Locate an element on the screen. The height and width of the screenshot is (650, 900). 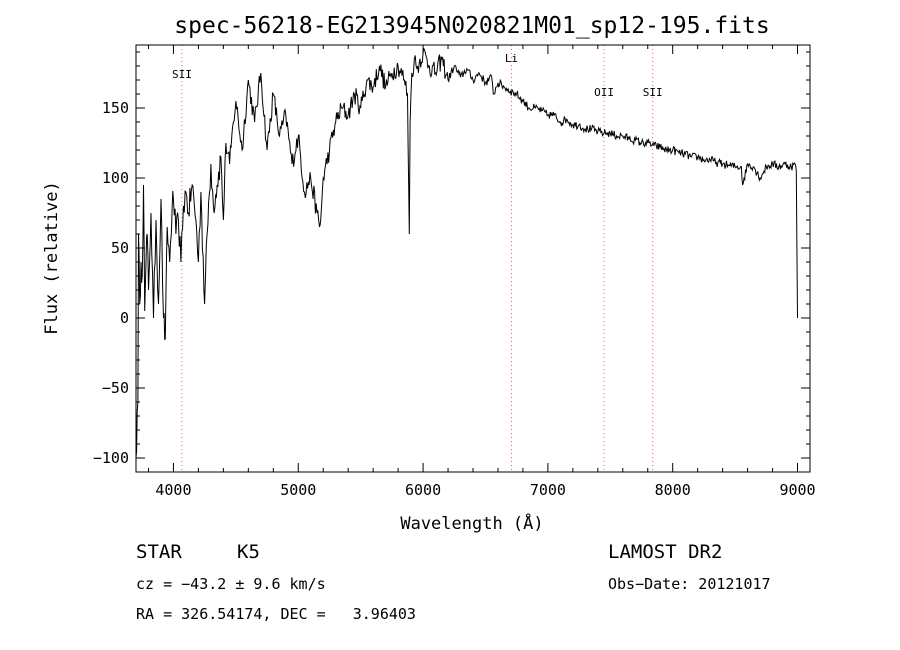
x-tick-label: 6000 is located at coordinates (423, 490).